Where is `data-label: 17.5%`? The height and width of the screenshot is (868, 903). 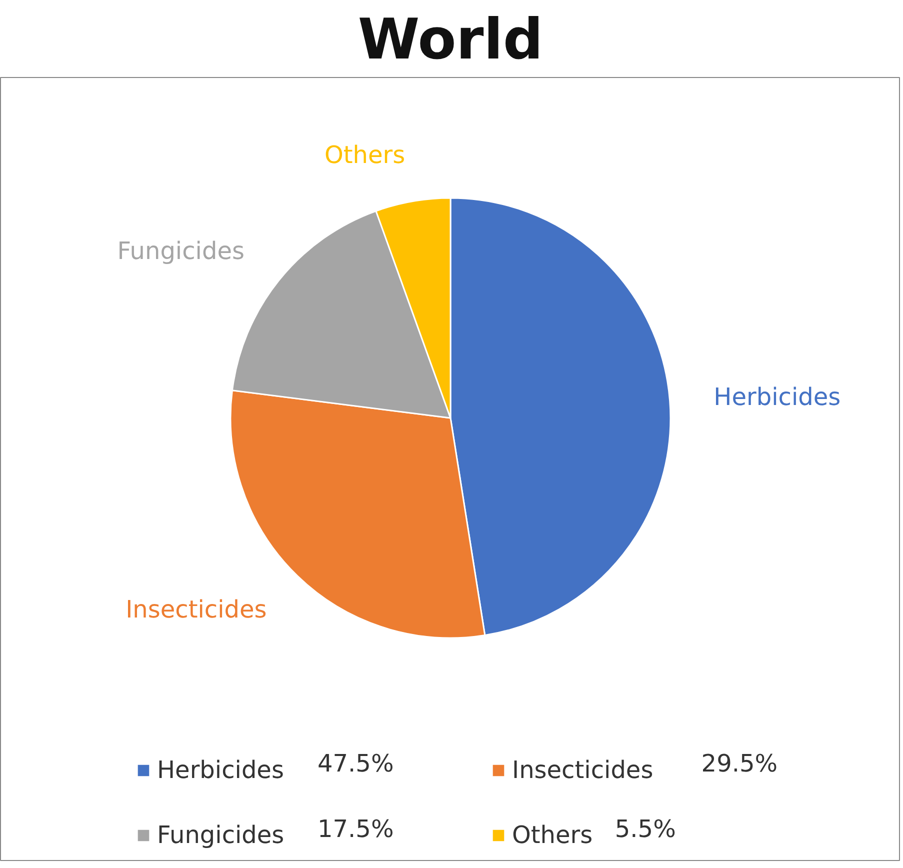
data-label: 17.5% is located at coordinates (356, 829).